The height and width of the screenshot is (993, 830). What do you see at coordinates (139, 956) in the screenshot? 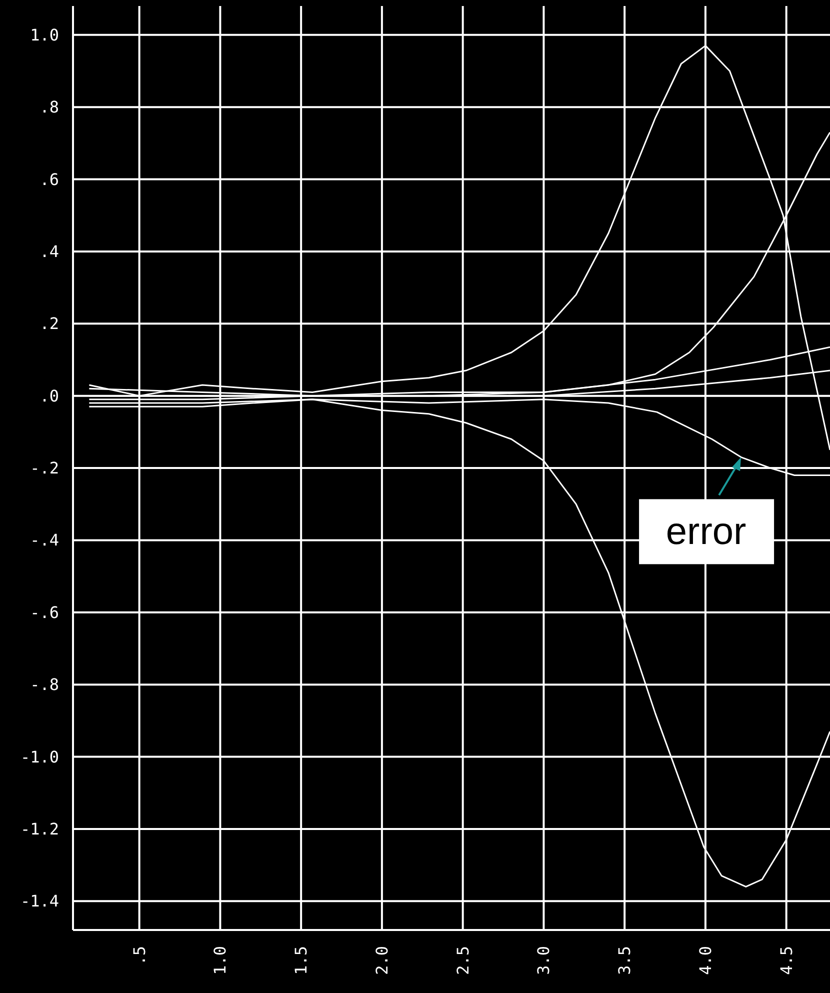
I see `x-tick-label: .5` at bounding box center [139, 956].